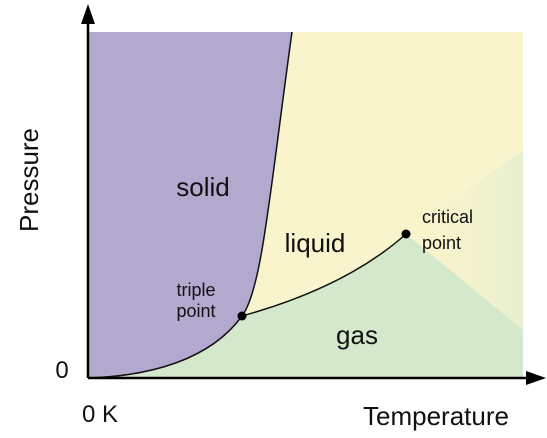 Image resolution: width=547 pixels, height=438 pixels. What do you see at coordinates (315, 243) in the screenshot?
I see `liquid-label: liquid` at bounding box center [315, 243].